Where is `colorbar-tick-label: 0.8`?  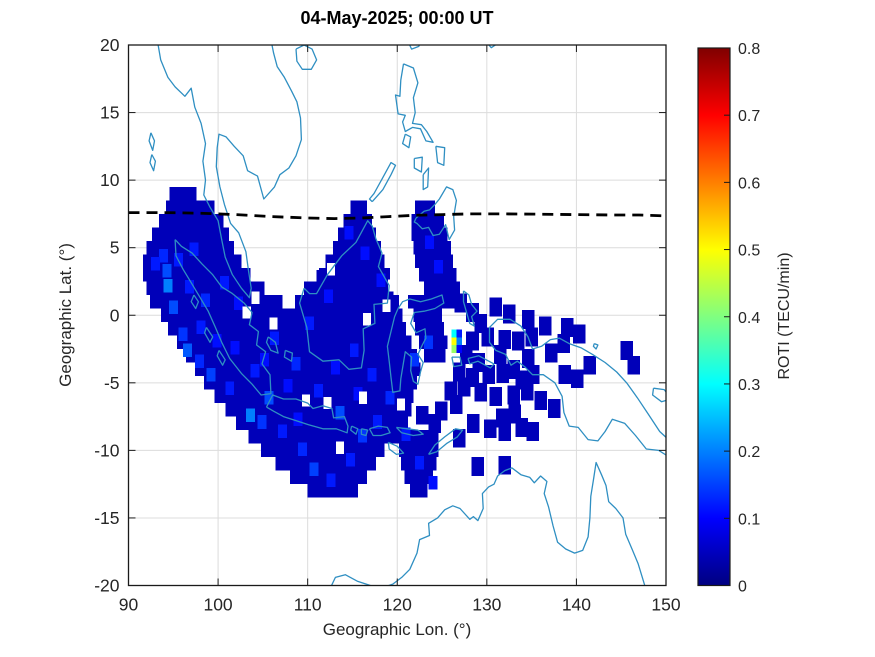
colorbar-tick-label: 0.8 is located at coordinates (749, 49).